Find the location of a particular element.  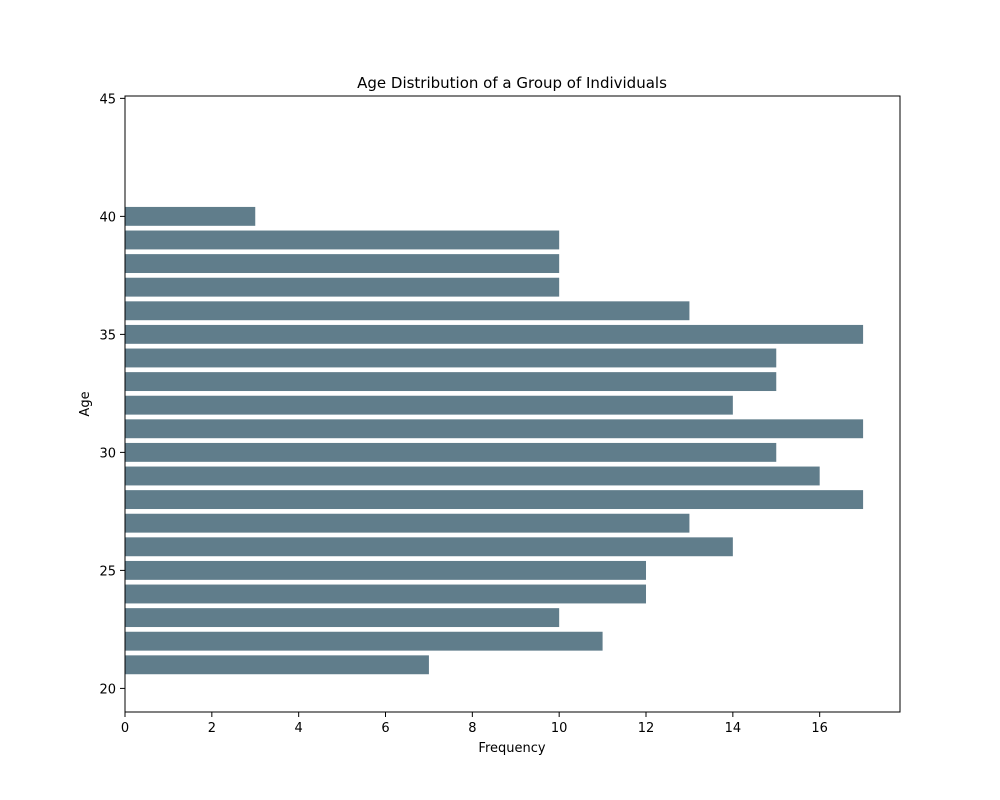

x-tick-label: 14 is located at coordinates (733, 728).